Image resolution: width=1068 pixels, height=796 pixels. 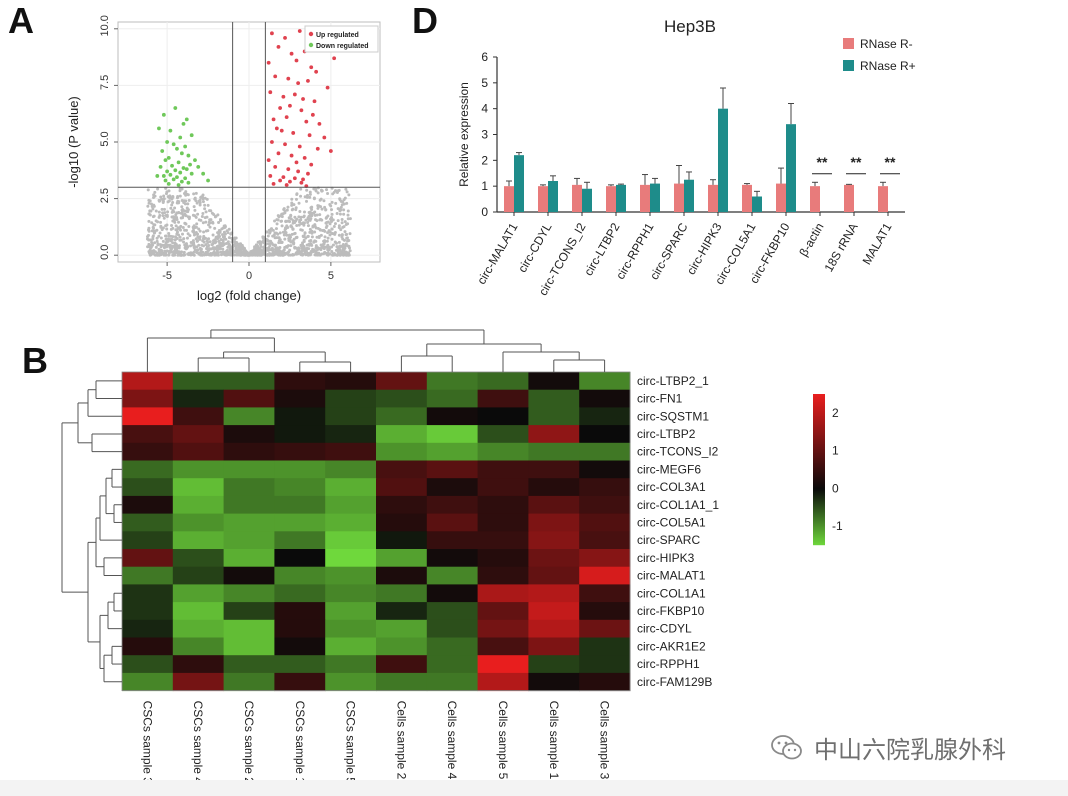 What do you see at coordinates (249, 743) in the screenshot?
I see `column-label: CSCs sample 2` at bounding box center [249, 743].